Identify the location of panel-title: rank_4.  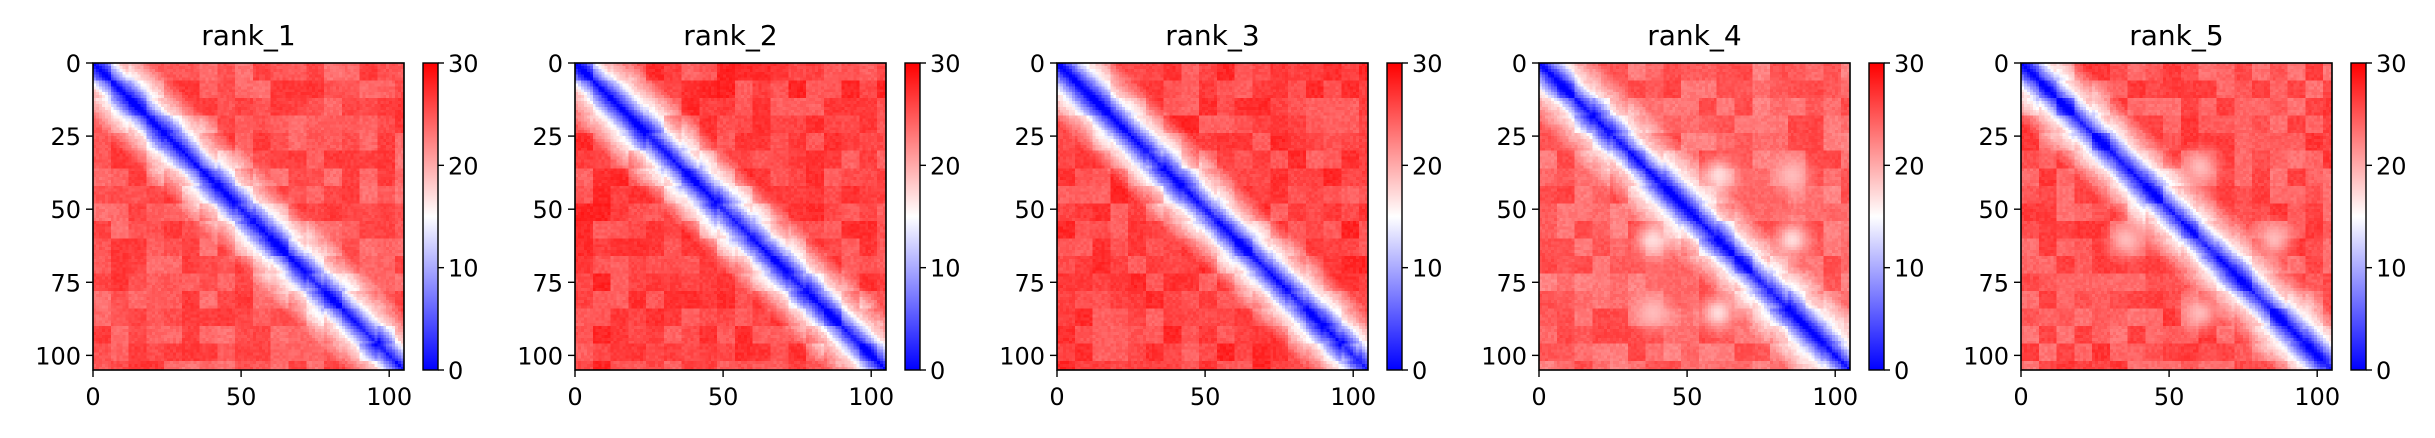
(1694, 35).